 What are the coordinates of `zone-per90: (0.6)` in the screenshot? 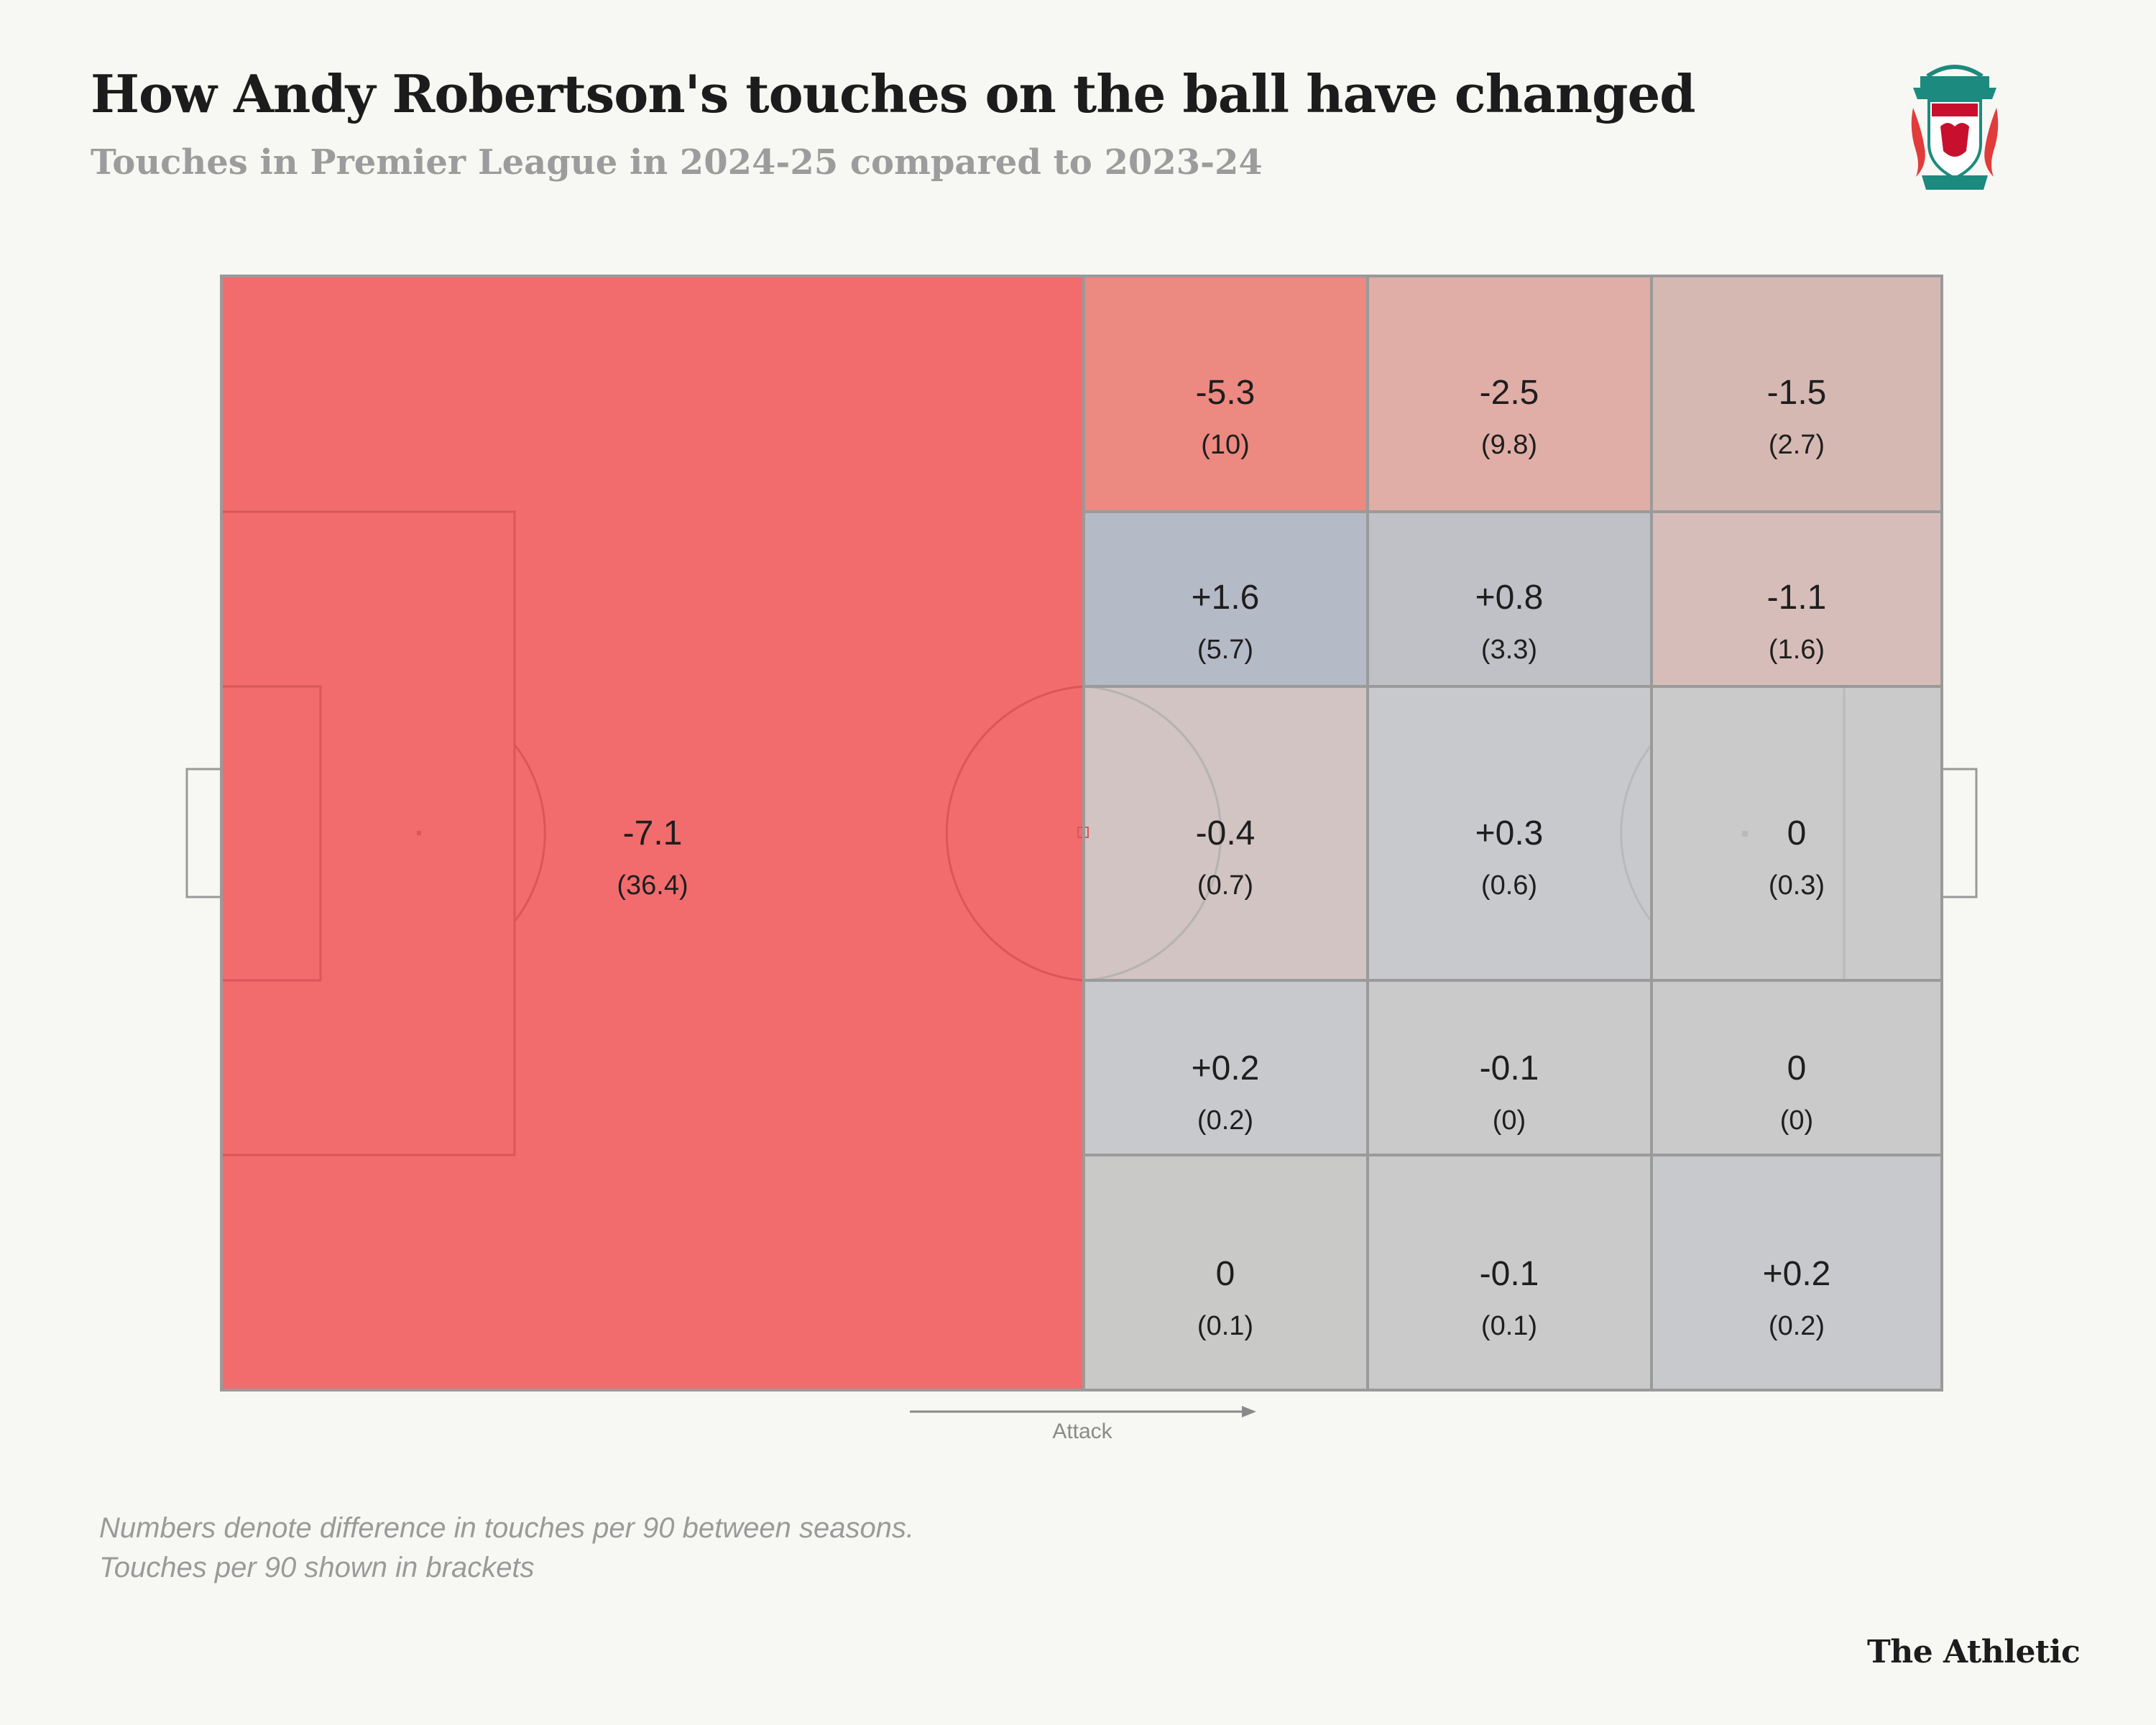 It's located at (1509, 885).